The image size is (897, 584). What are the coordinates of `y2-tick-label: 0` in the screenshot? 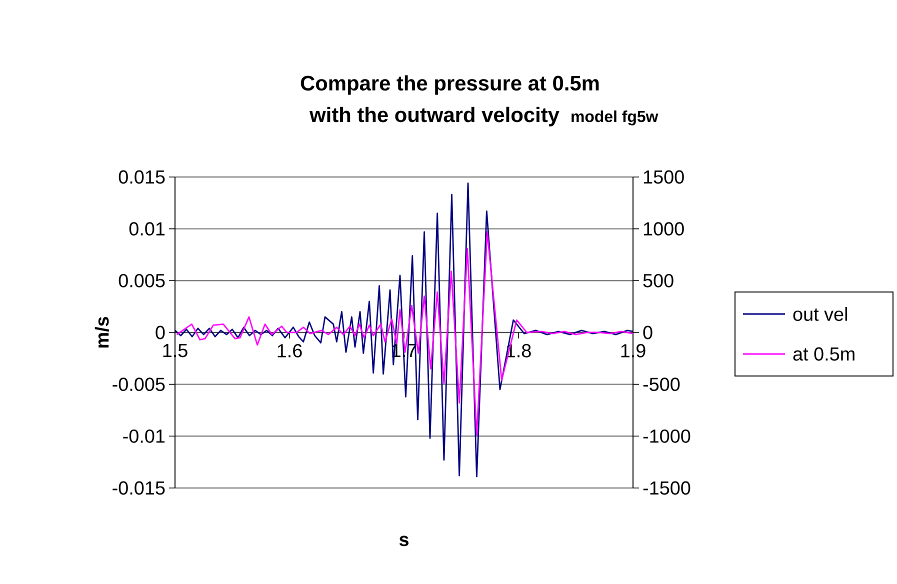 It's located at (647, 333).